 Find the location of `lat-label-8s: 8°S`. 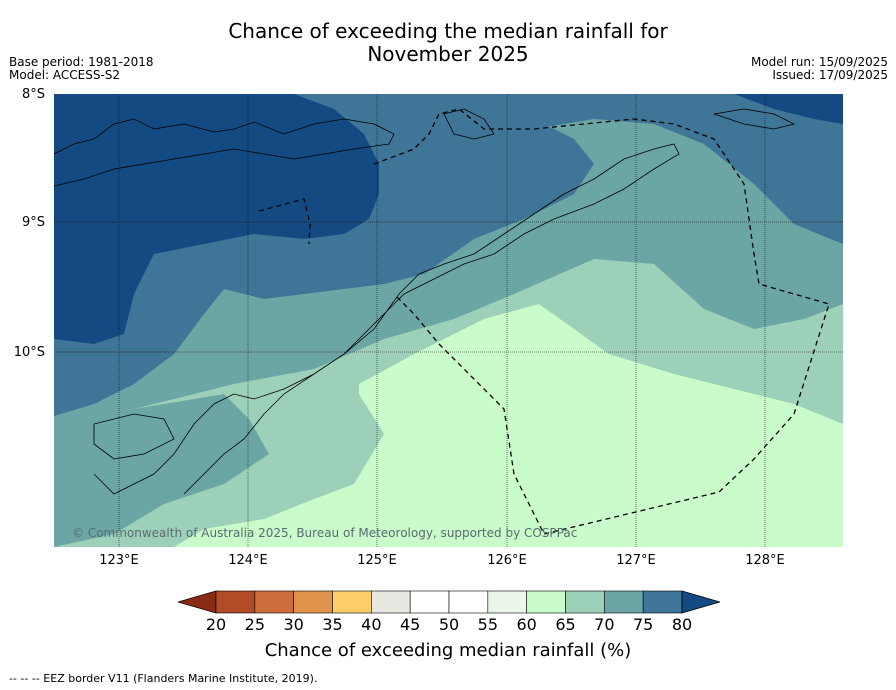

lat-label-8s: 8°S is located at coordinates (33, 94).